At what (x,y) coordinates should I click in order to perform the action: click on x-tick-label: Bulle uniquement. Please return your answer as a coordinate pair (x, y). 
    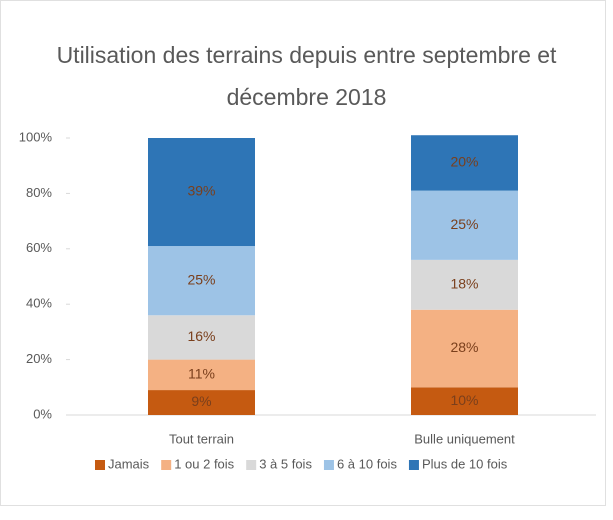
    Looking at the image, I should click on (464, 438).